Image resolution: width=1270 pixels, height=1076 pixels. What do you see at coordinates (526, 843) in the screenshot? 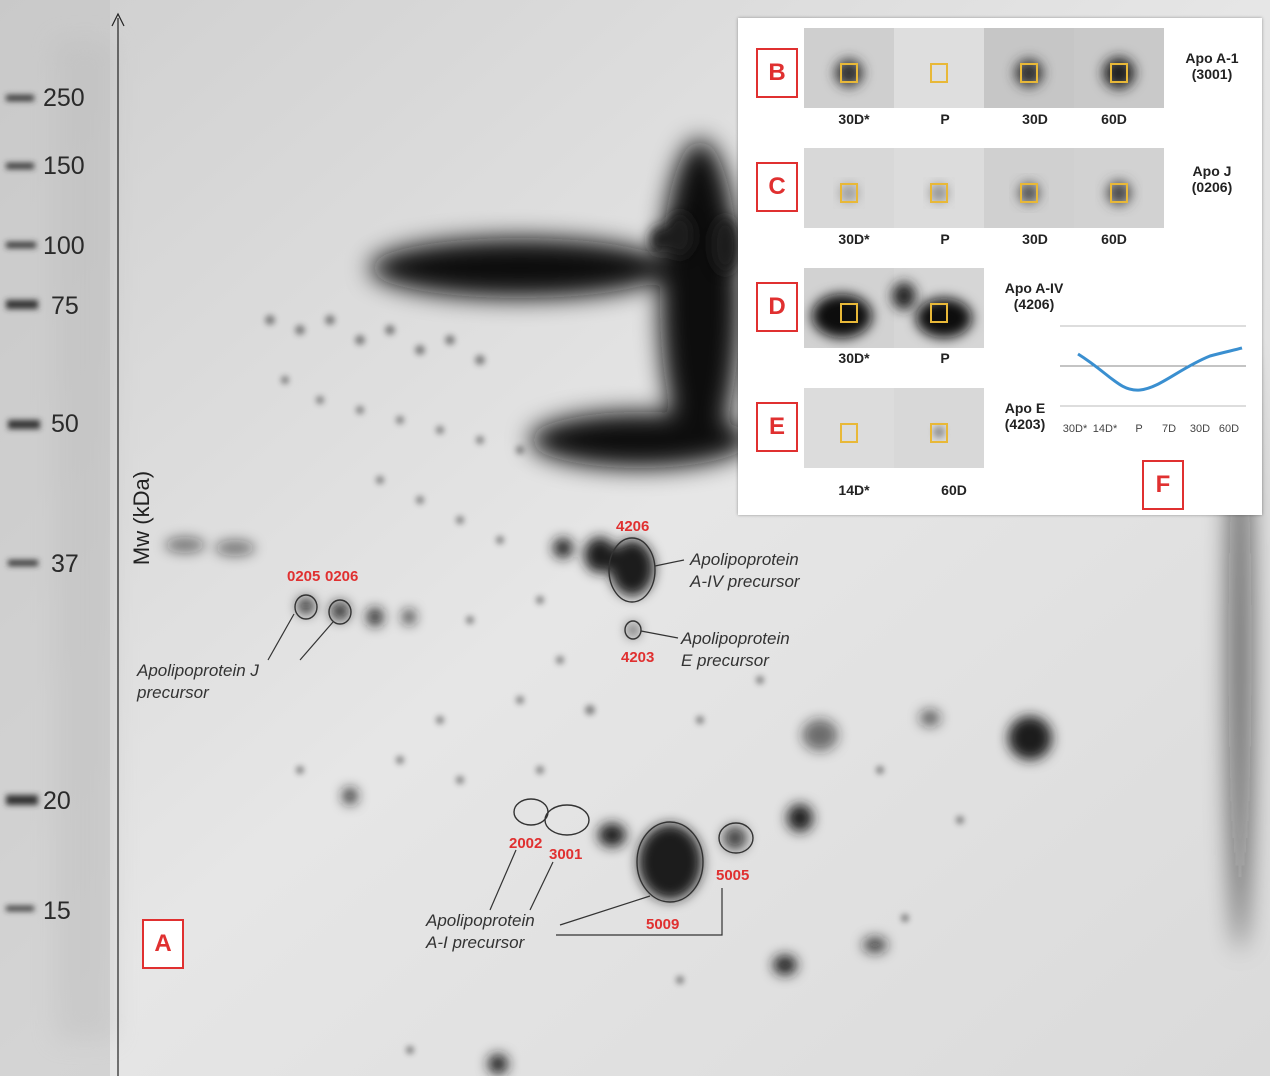
I see `spot-id-2002: 2002` at bounding box center [526, 843].